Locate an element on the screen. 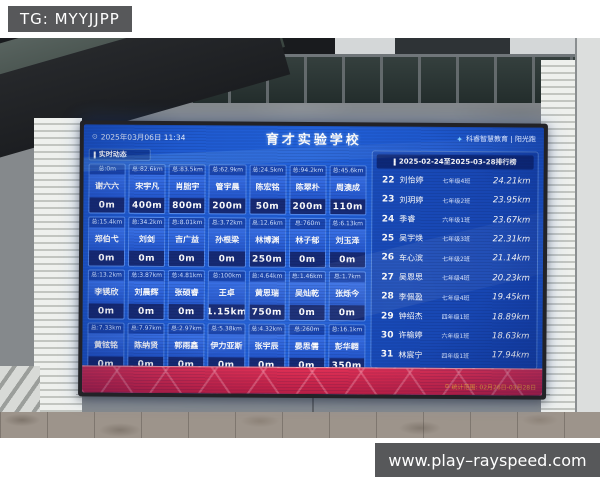 The height and width of the screenshot is (480, 600). runner-total-distance: 总:94.2km is located at coordinates (308, 171).